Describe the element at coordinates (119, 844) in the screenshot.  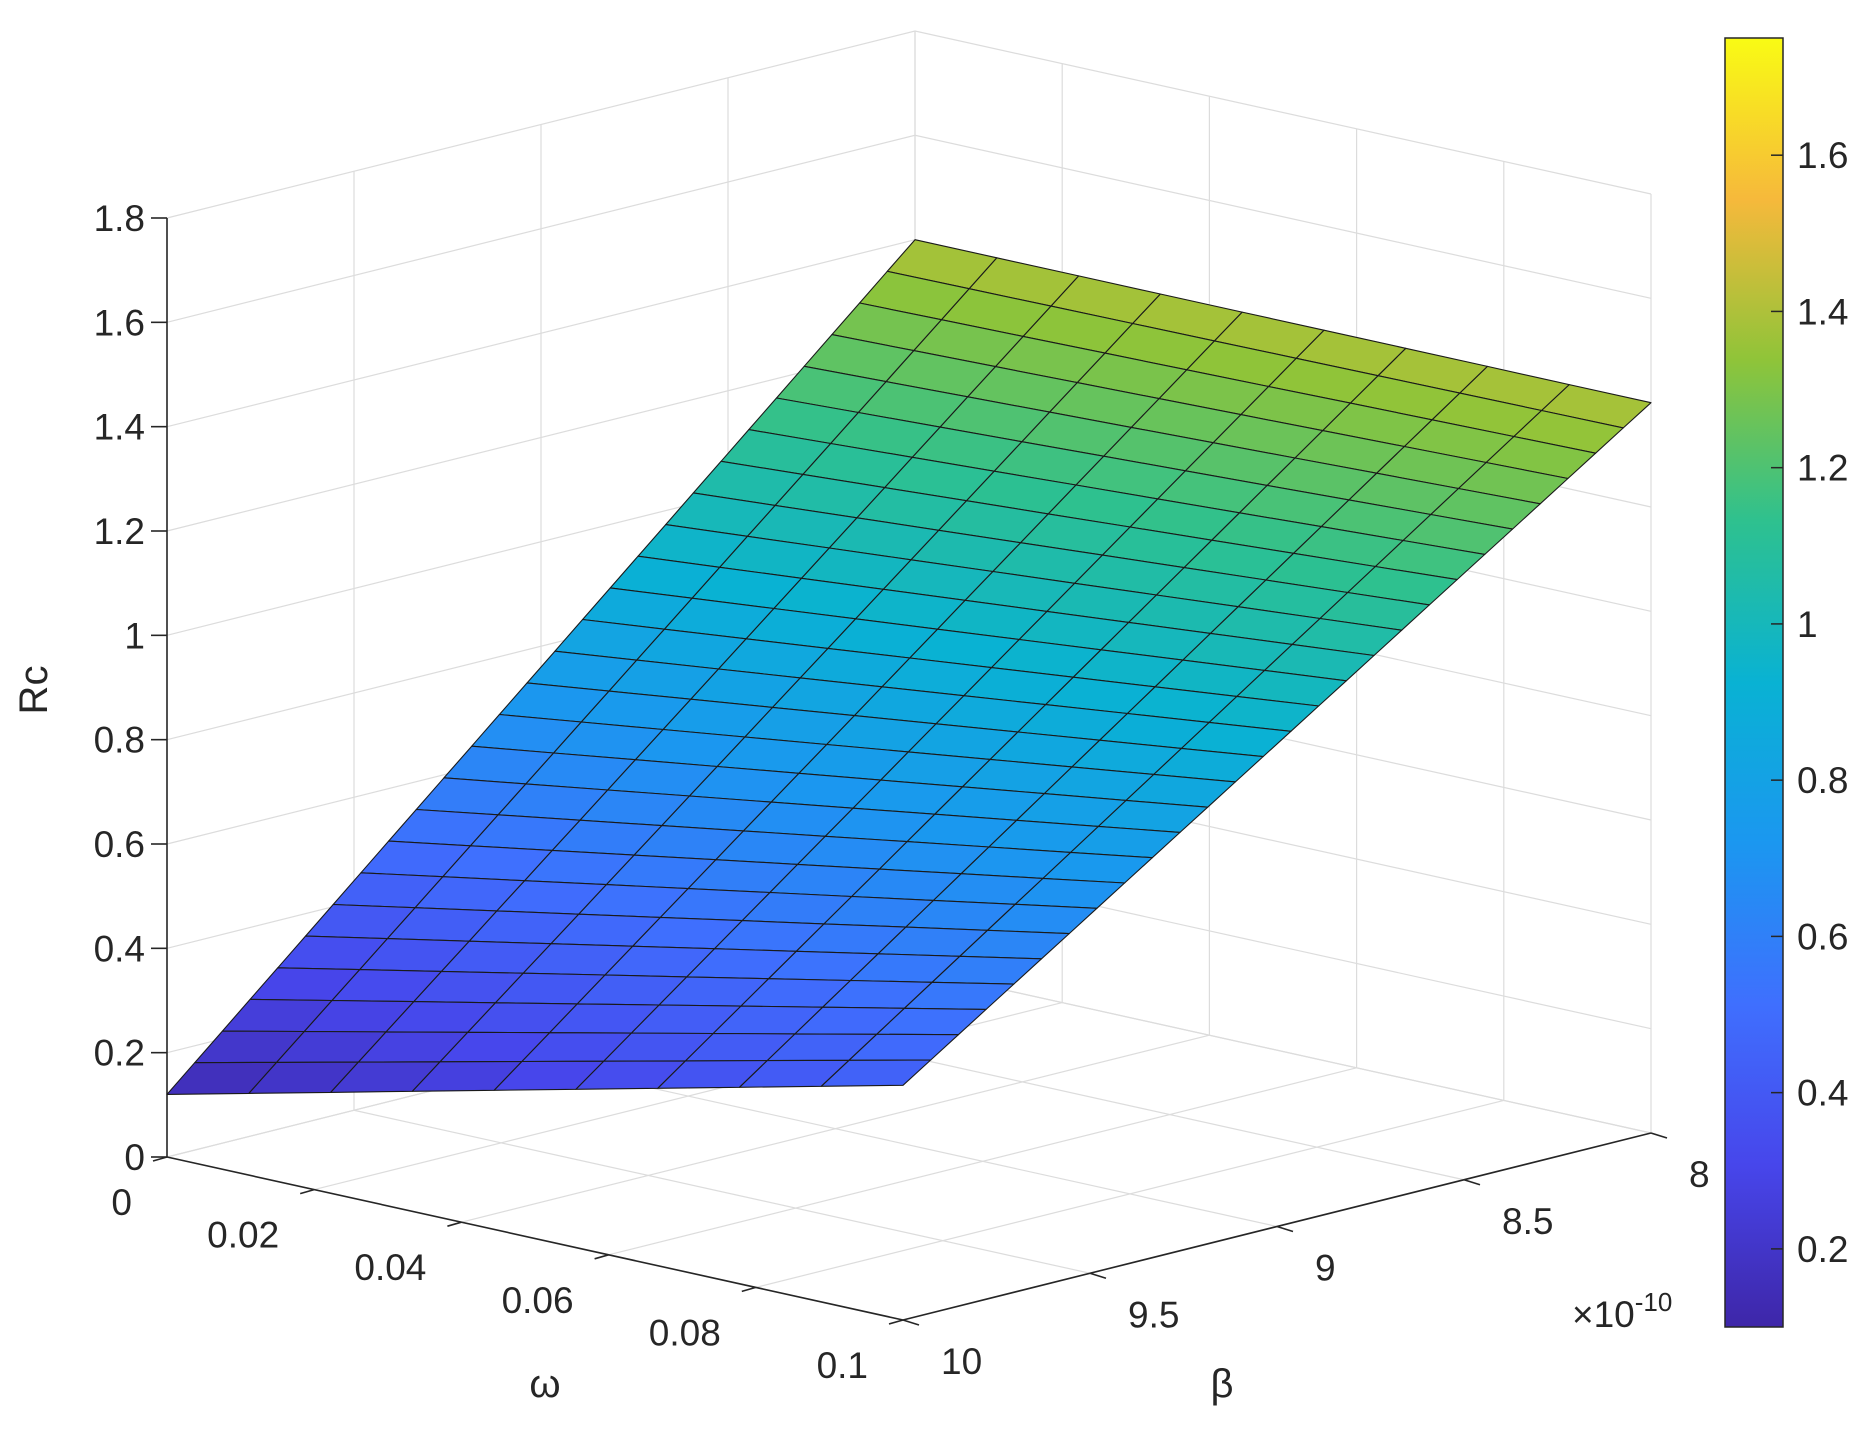
I see `z-tick-label: 0.6` at that location.